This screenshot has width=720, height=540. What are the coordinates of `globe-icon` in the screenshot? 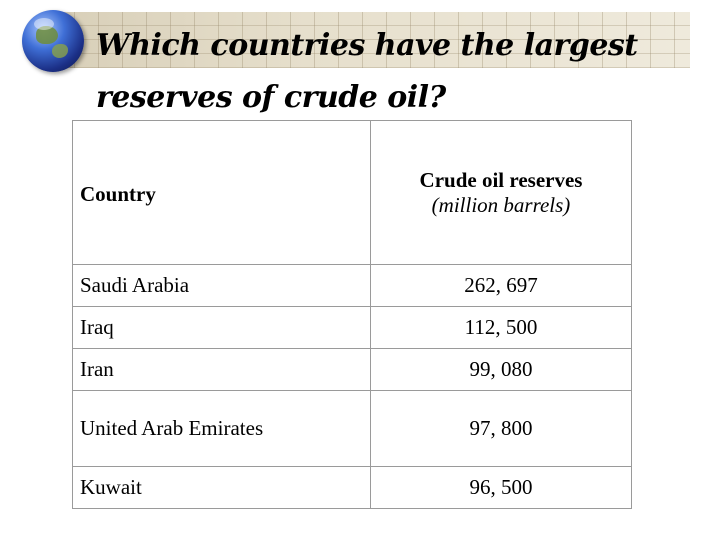 It's located at (53, 41).